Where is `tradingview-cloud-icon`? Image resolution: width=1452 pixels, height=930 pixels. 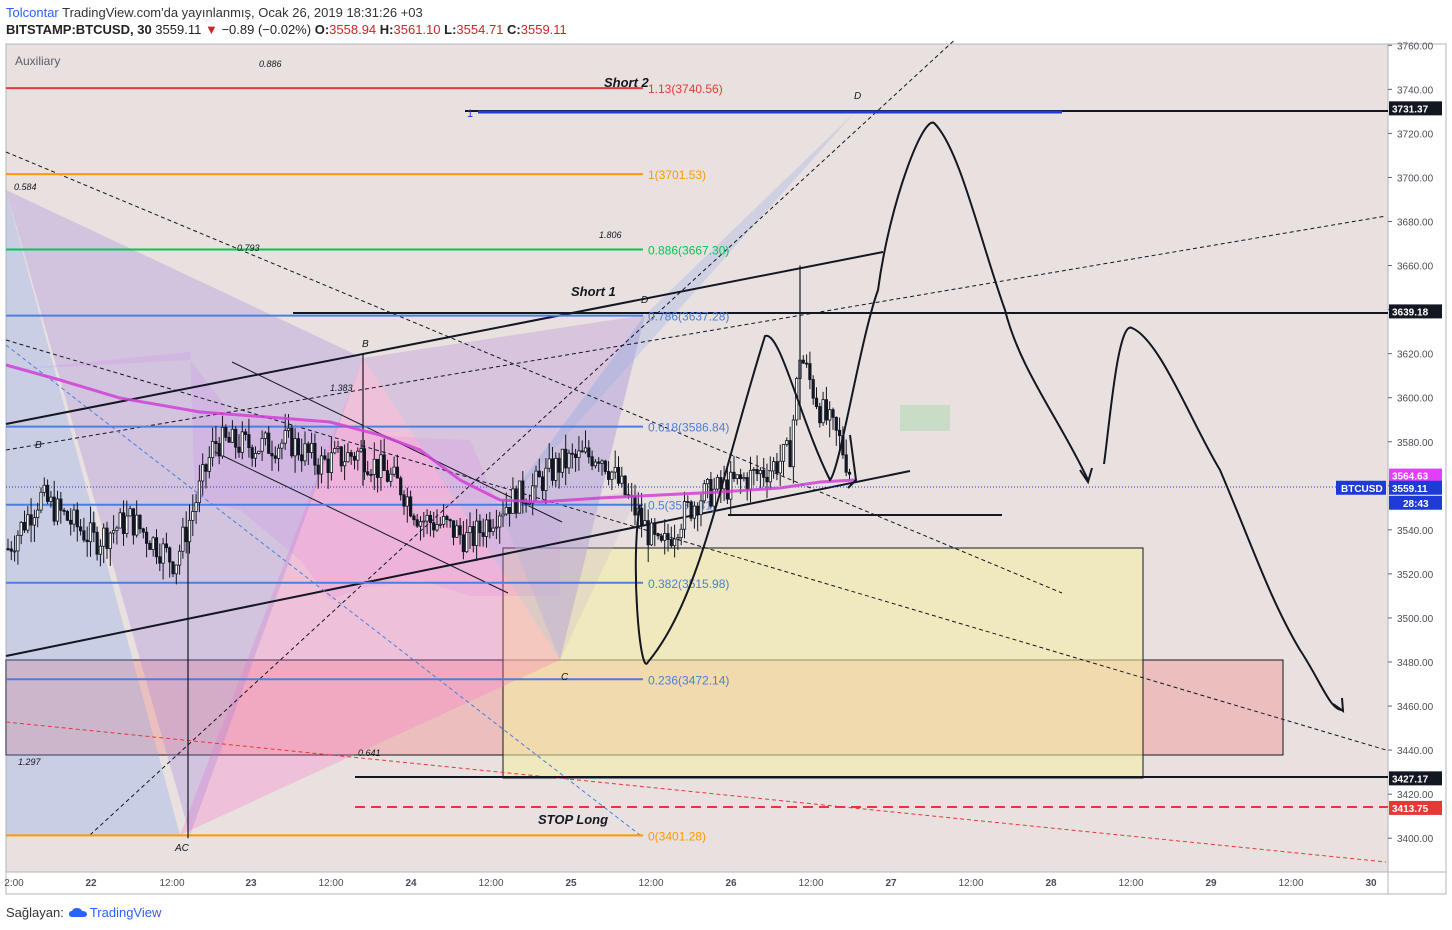
tradingview-cloud-icon is located at coordinates (77, 912).